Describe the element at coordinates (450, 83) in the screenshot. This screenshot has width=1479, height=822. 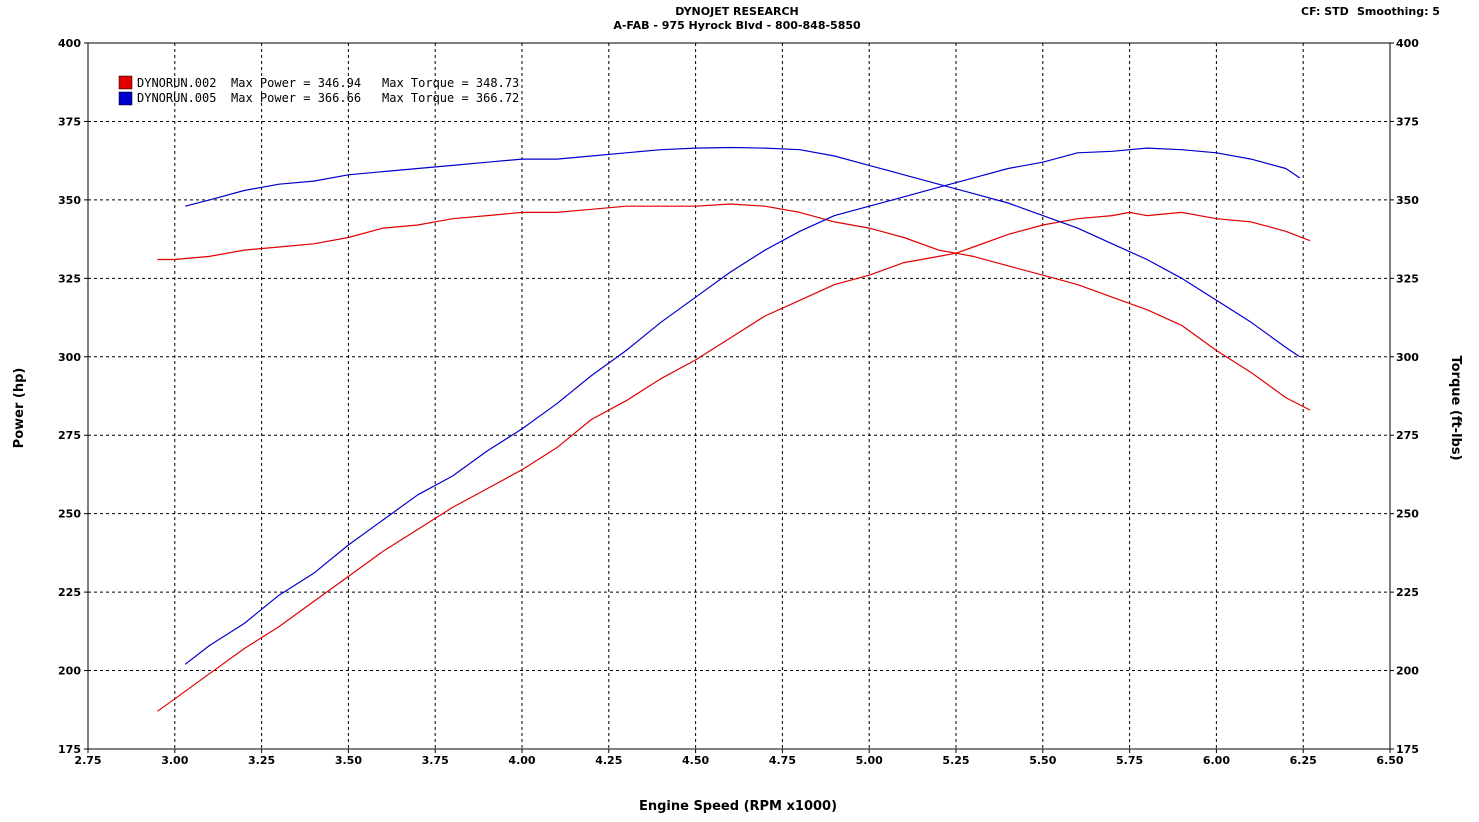
I see `legend-run-002-torque: Max Torque = 348.73` at that location.